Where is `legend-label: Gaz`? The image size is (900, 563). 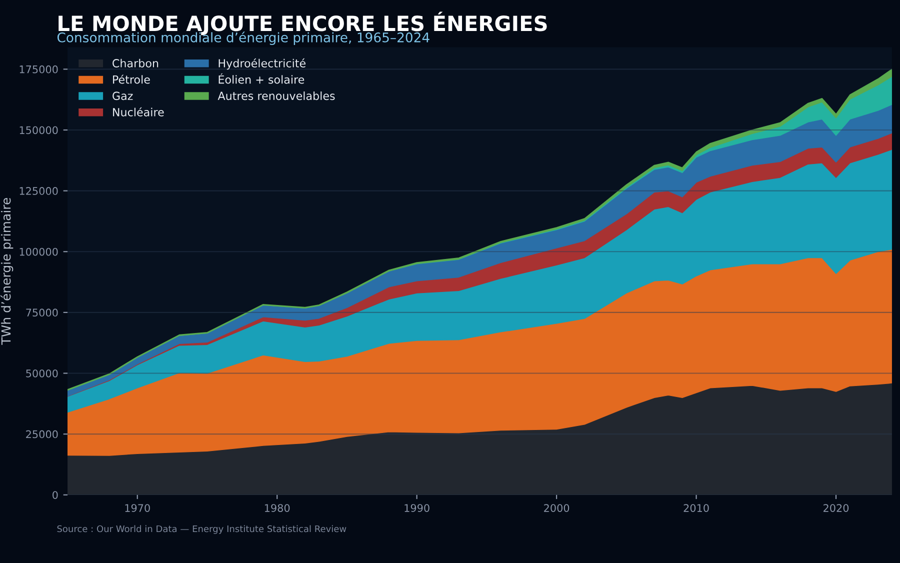 legend-label: Gaz is located at coordinates (122, 96).